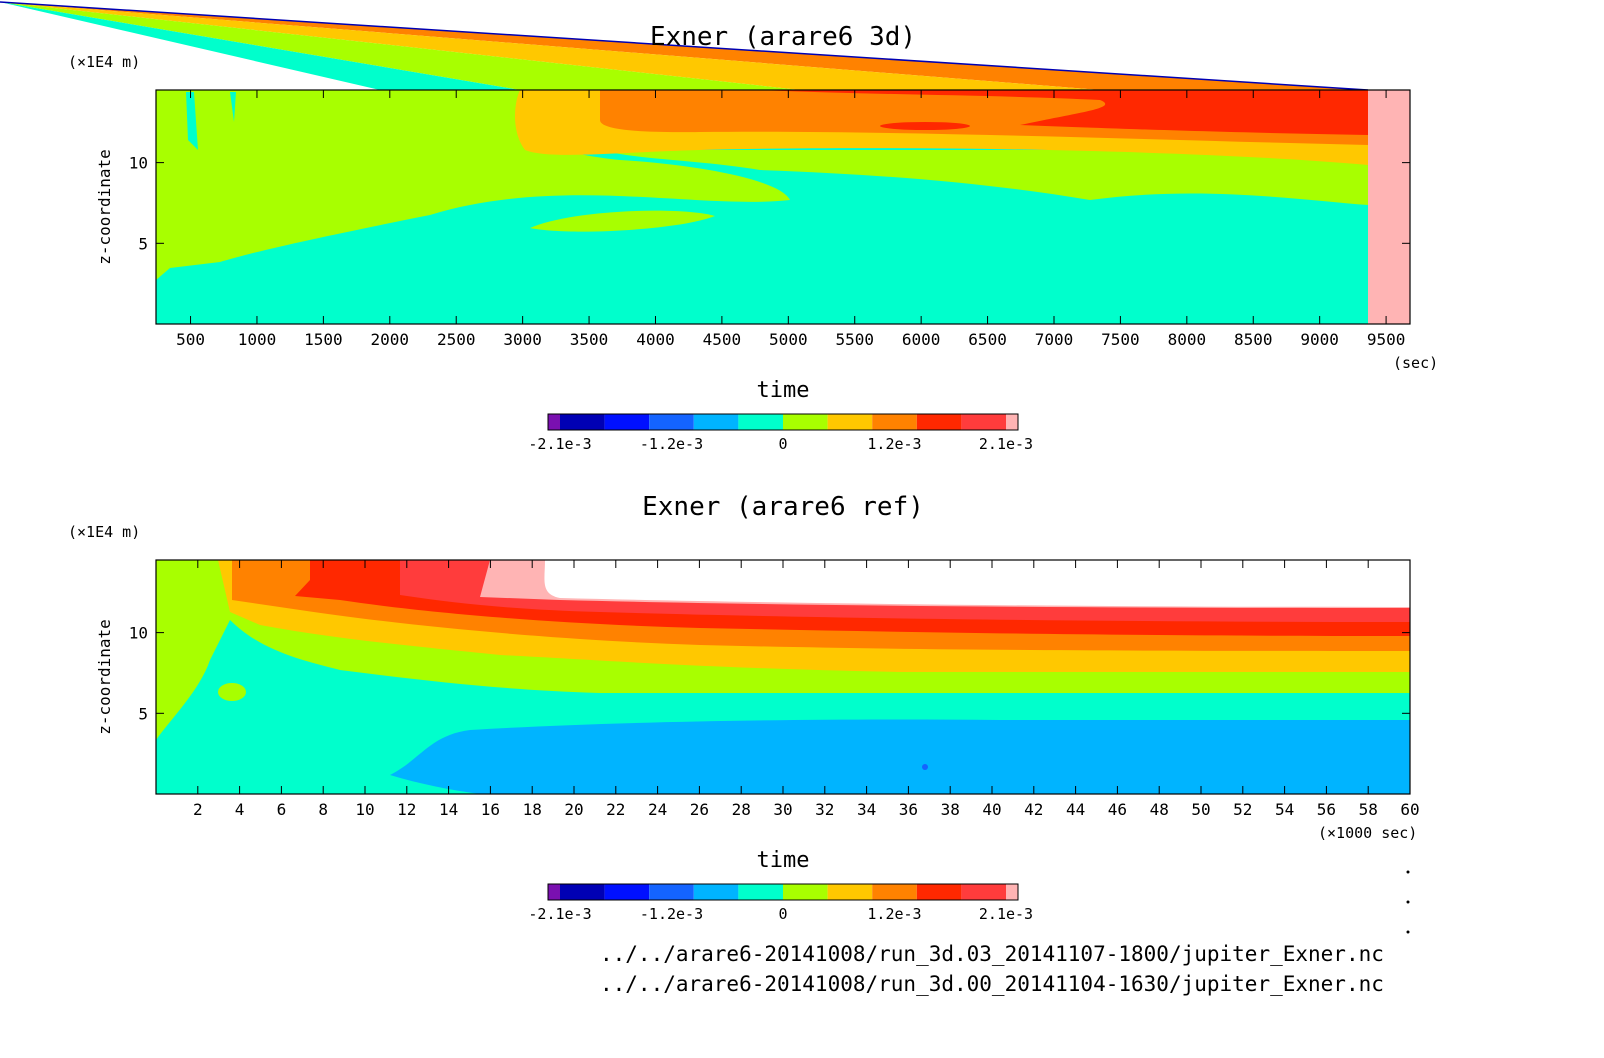 The height and width of the screenshot is (1058, 1604). What do you see at coordinates (908, 809) in the screenshot?
I see `x-tick-label: 36` at bounding box center [908, 809].